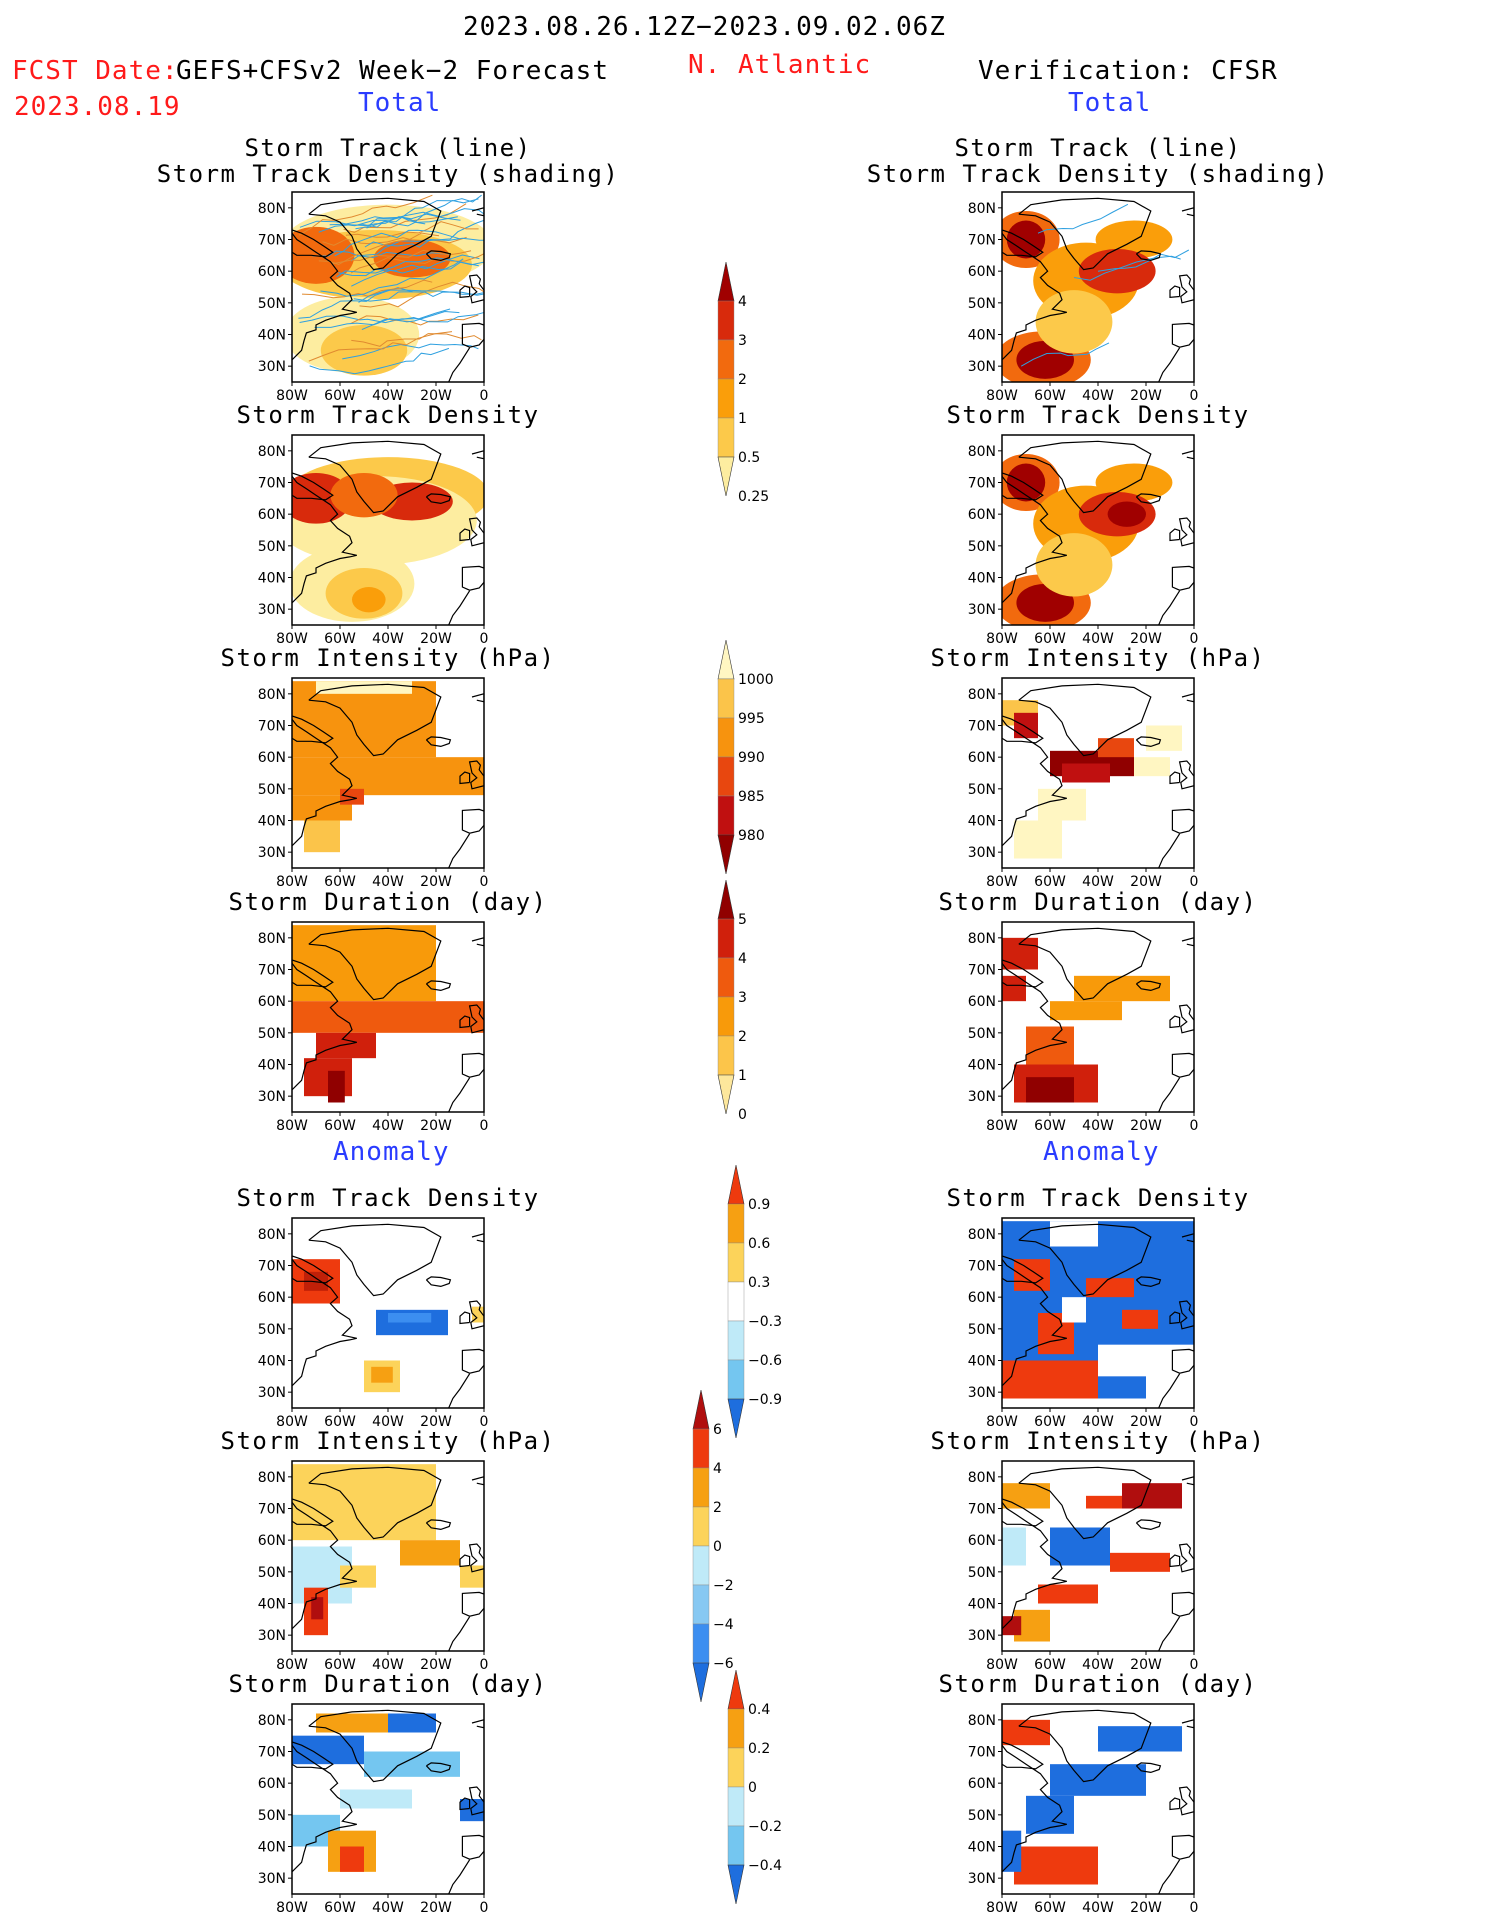 Image resolution: width=1487 pixels, height=1925 pixels. What do you see at coordinates (272, 304) in the screenshot?
I see `lat-tick-label: 50N` at bounding box center [272, 304].